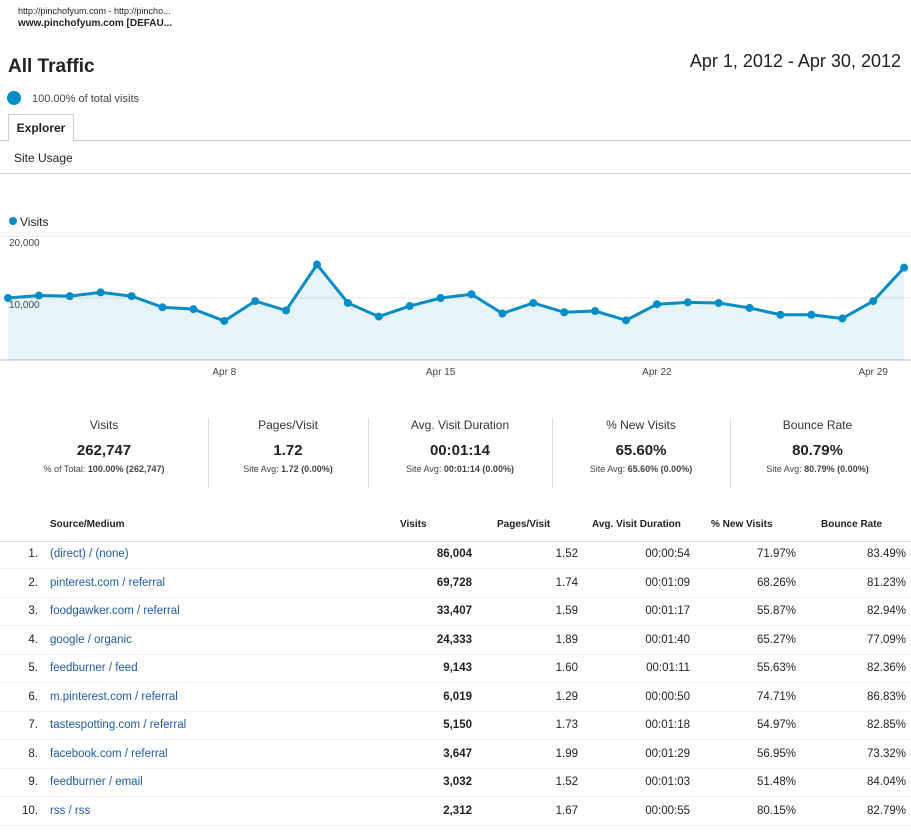 The width and height of the screenshot is (911, 833). I want to click on x-tick-label: Apr 29, so click(873, 372).